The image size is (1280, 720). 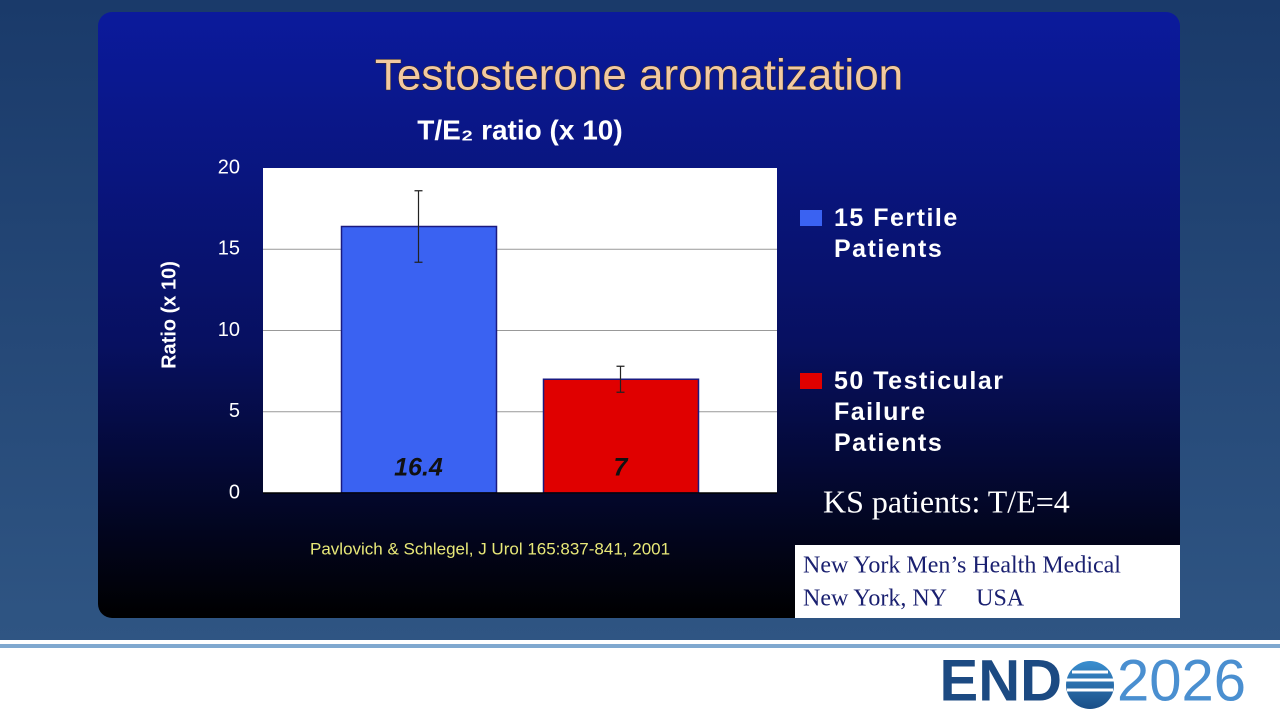 I want to click on legend-label: 50 Testicular Failure Patients, so click(x=919, y=412).